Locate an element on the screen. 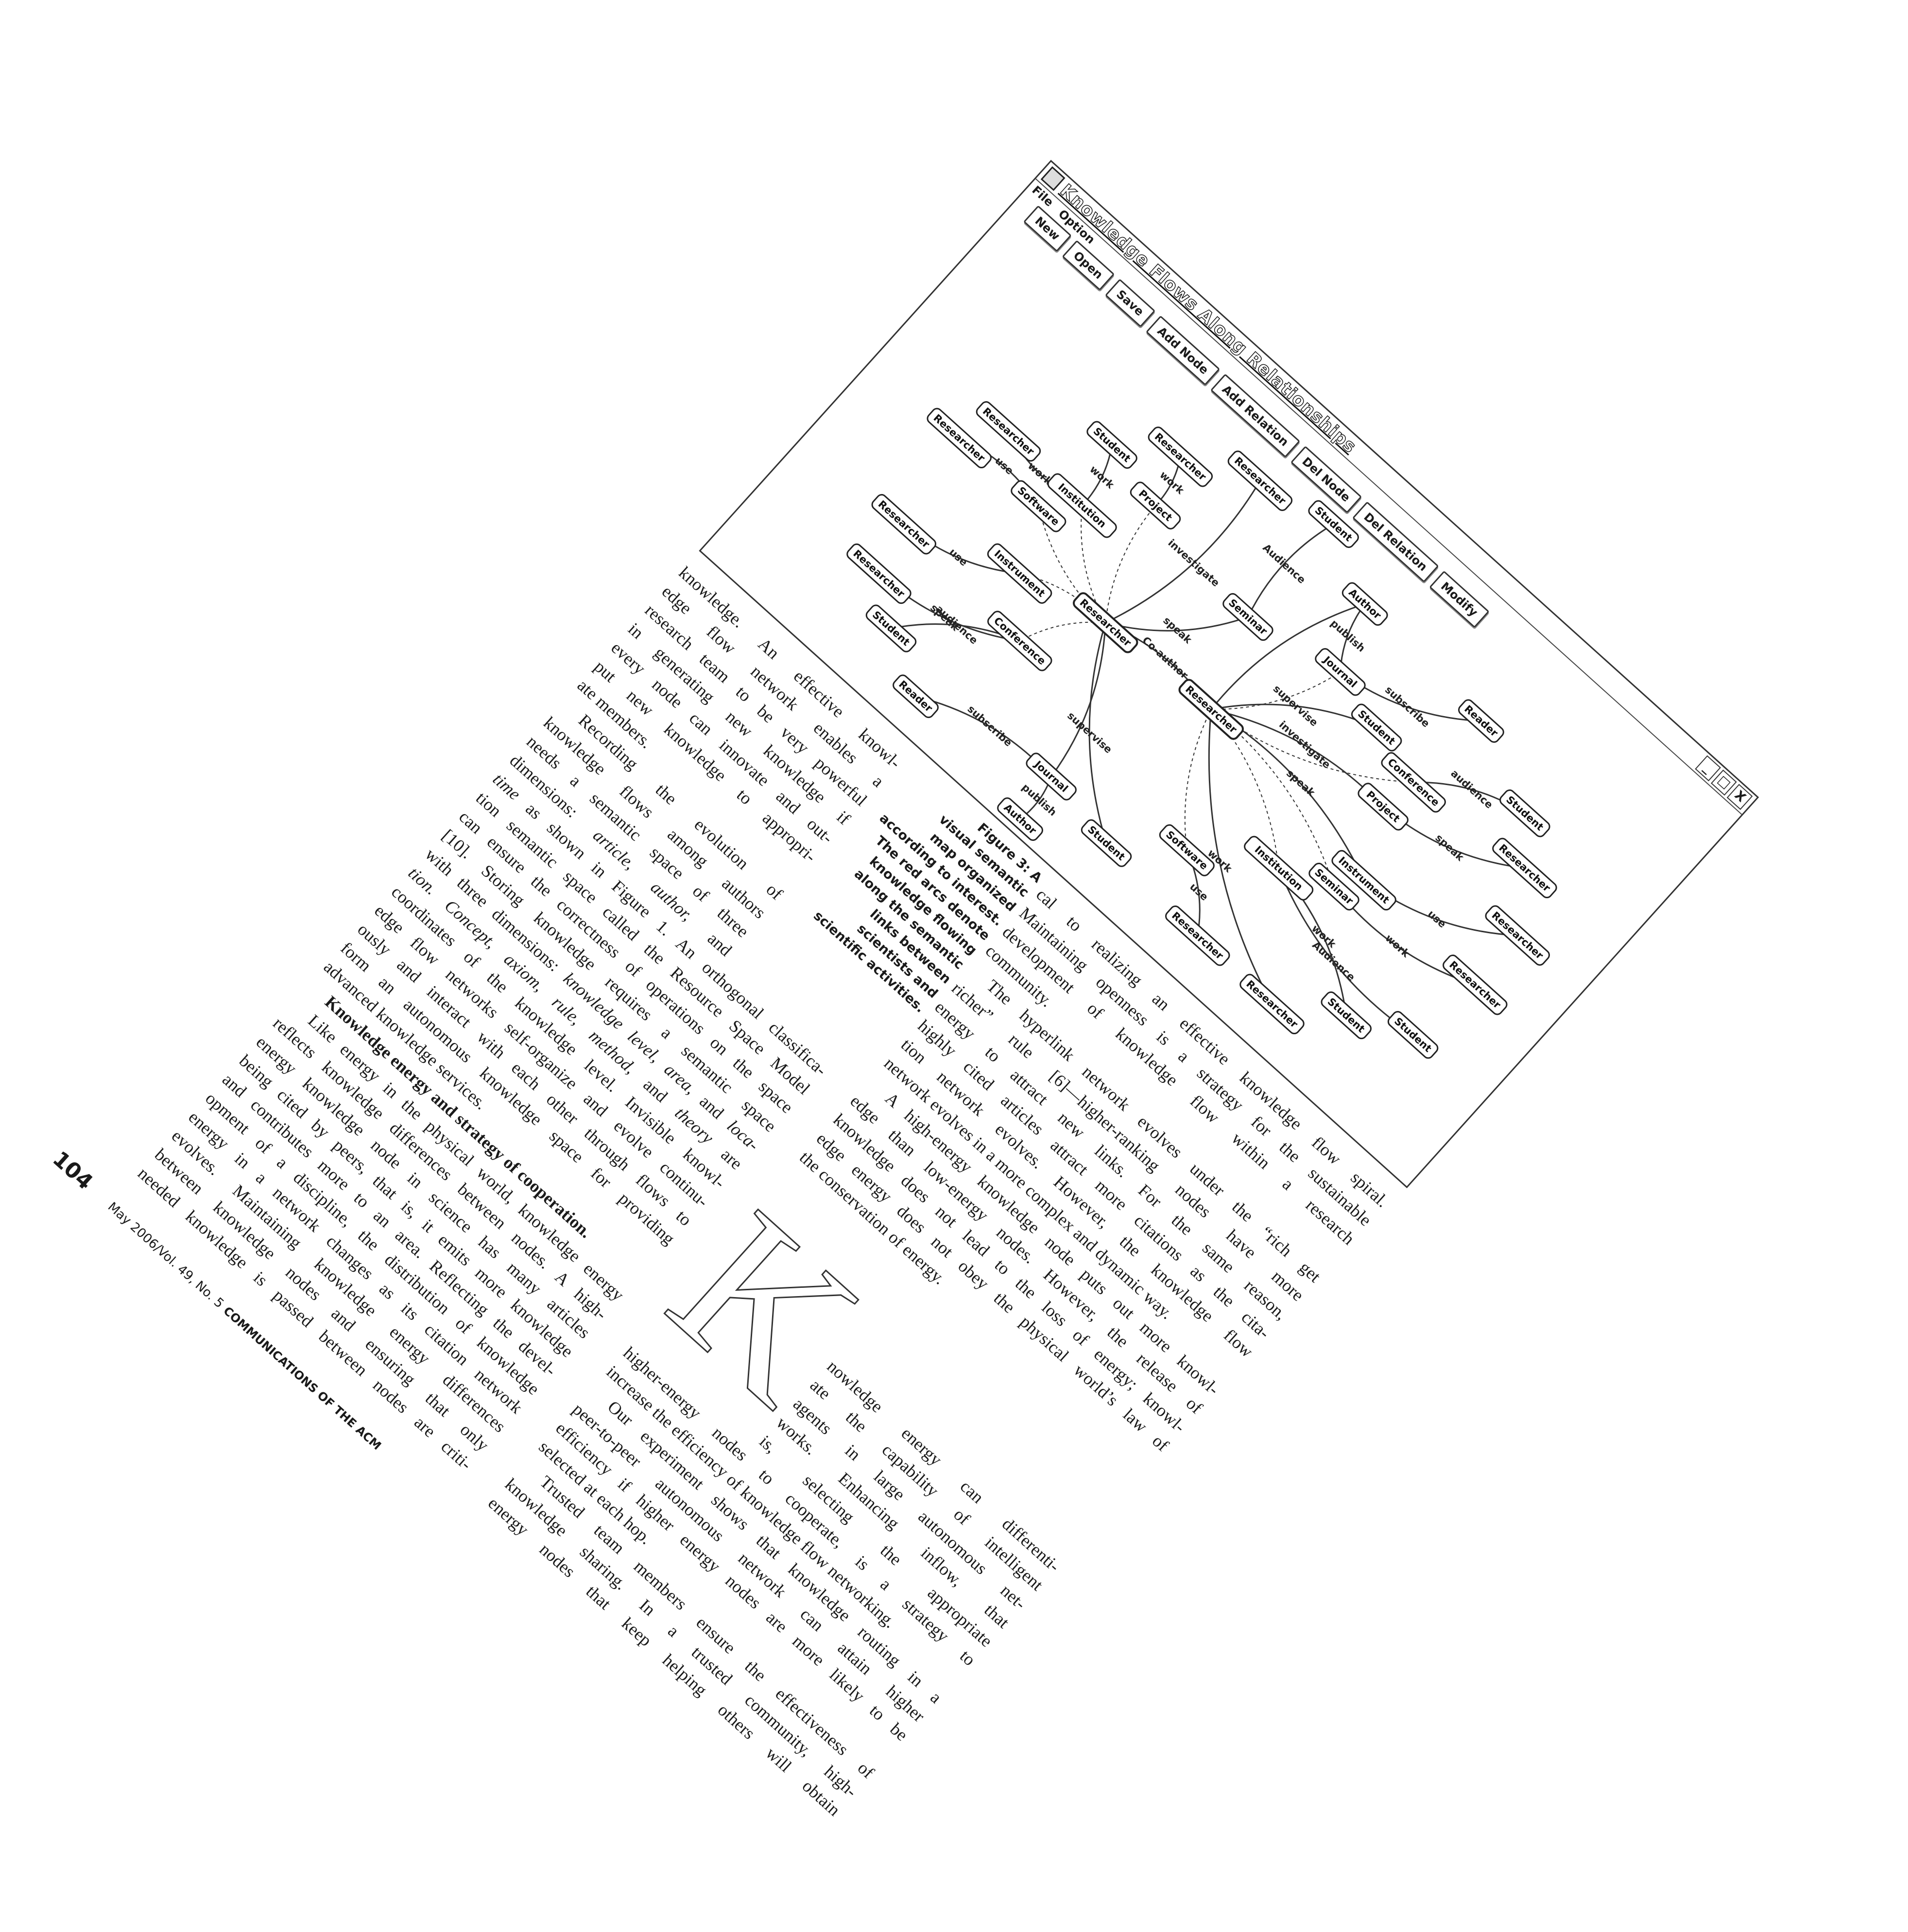  edge-label: audience is located at coordinates (1472, 789).